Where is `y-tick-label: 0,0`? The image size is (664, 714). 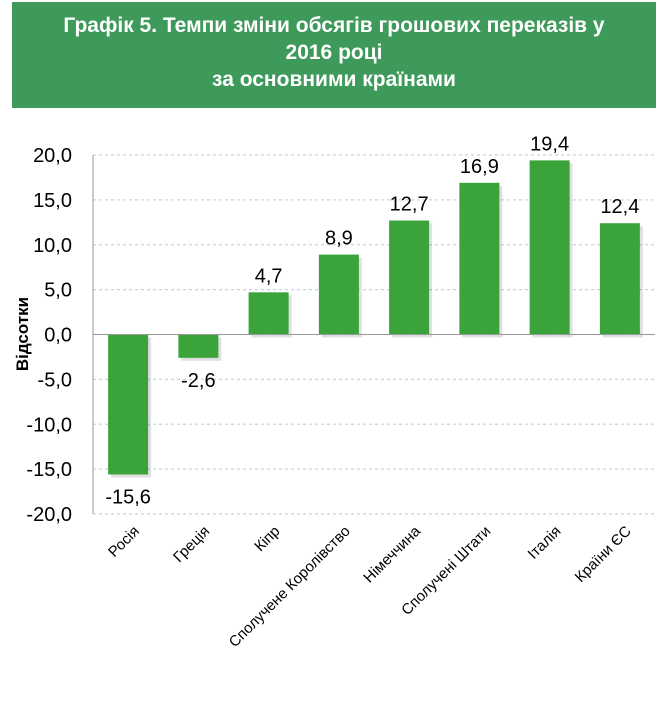 y-tick-label: 0,0 is located at coordinates (58, 336).